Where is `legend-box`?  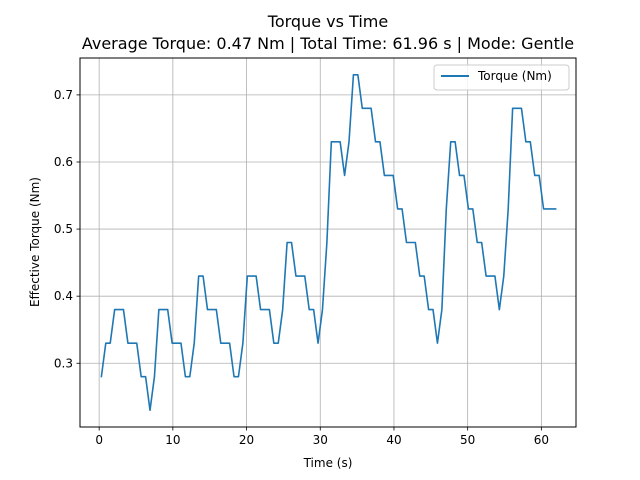
legend-box is located at coordinates (501, 77).